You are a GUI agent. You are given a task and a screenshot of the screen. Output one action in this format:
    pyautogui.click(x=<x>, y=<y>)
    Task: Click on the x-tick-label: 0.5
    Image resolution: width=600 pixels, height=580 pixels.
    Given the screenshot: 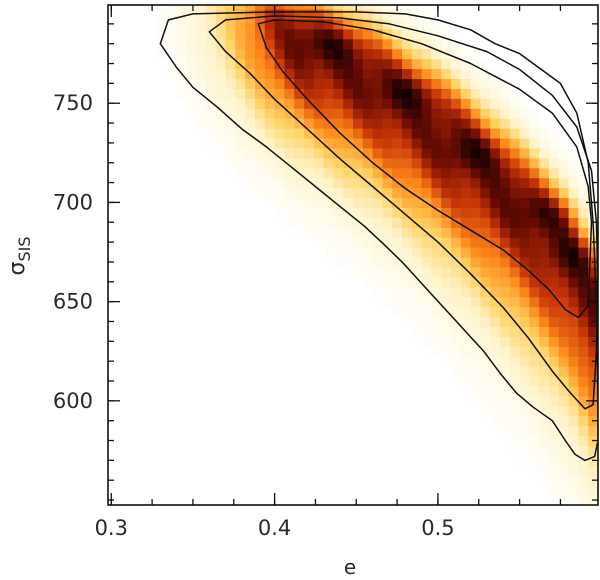 What is the action you would take?
    pyautogui.click(x=437, y=528)
    